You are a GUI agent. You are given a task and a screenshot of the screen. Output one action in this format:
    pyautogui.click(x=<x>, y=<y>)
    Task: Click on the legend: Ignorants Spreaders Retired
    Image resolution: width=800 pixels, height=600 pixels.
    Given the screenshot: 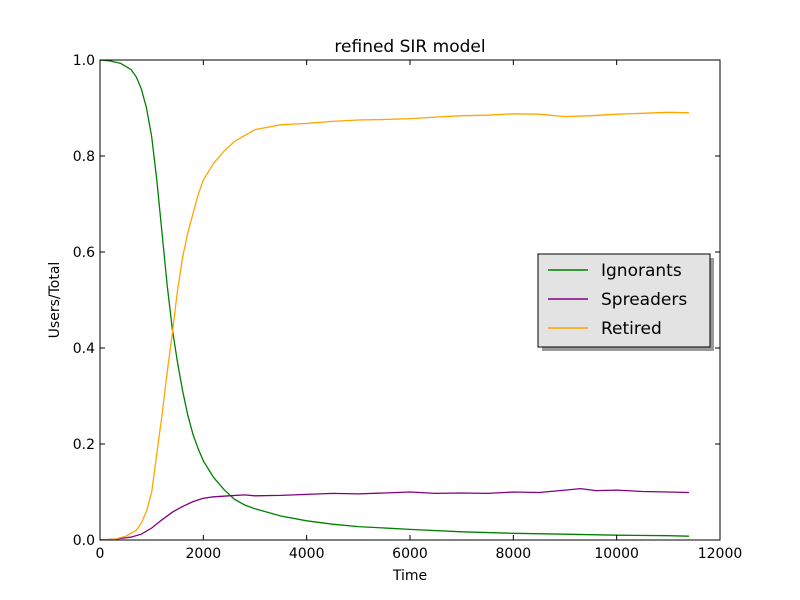 What is the action you would take?
    pyautogui.click(x=625, y=302)
    